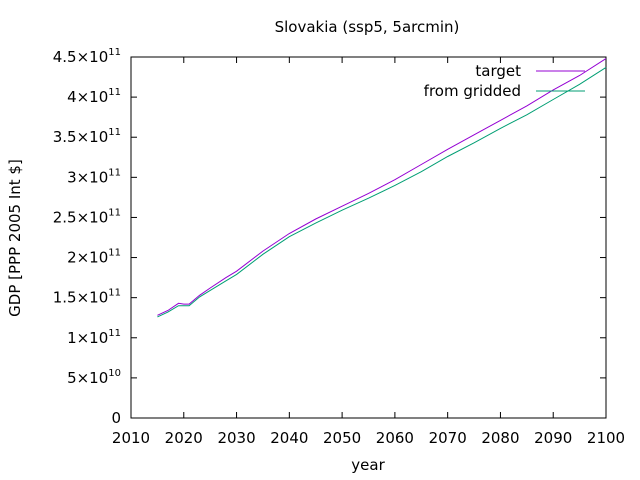 This screenshot has width=640, height=480. What do you see at coordinates (368, 465) in the screenshot?
I see `x-axis-label: year` at bounding box center [368, 465].